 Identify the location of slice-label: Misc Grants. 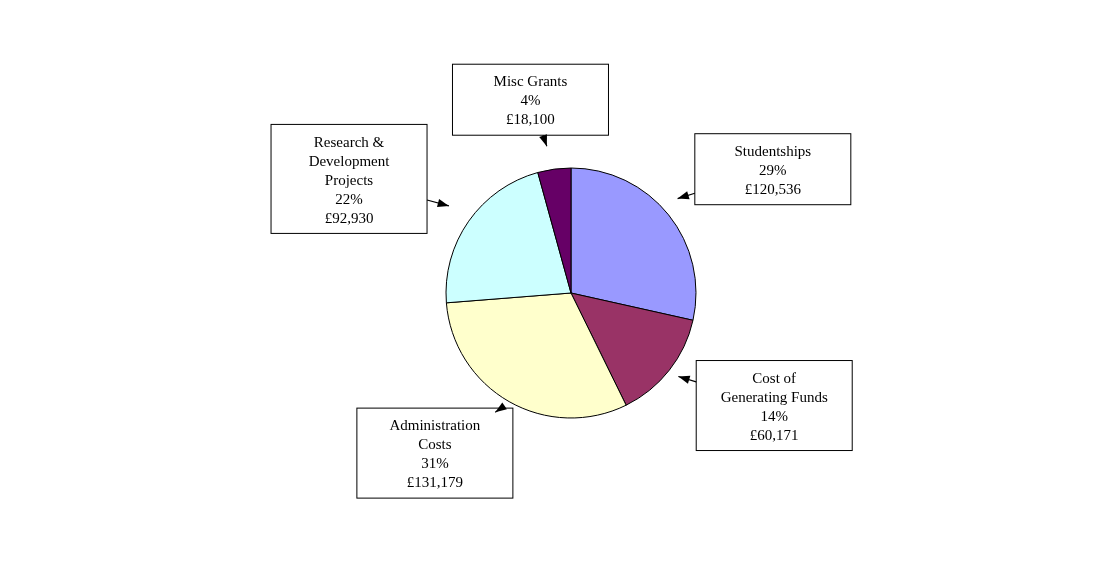
(530, 81).